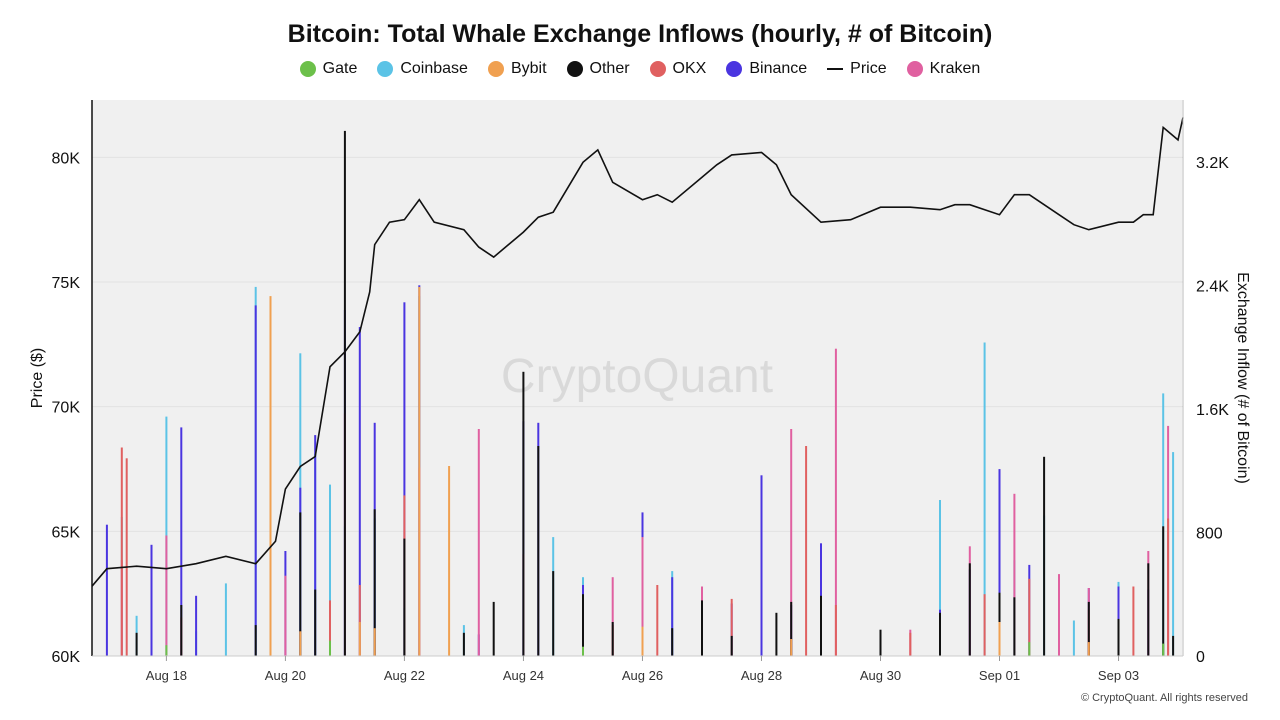 This screenshot has width=1280, height=720. I want to click on x-tick-label: Aug 20, so click(285, 675).